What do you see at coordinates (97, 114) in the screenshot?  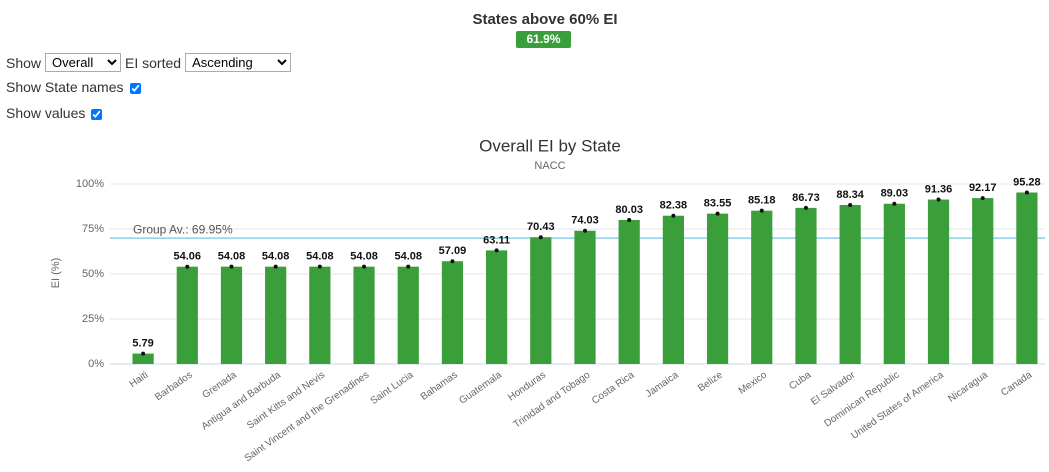 I see `values-checkbox` at bounding box center [97, 114].